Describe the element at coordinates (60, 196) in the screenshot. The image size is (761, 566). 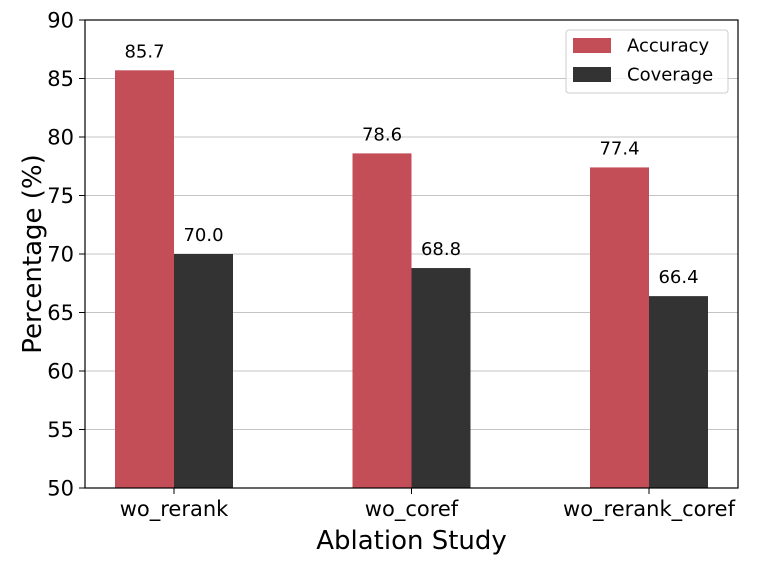
I see `y-tick-label: 75` at that location.